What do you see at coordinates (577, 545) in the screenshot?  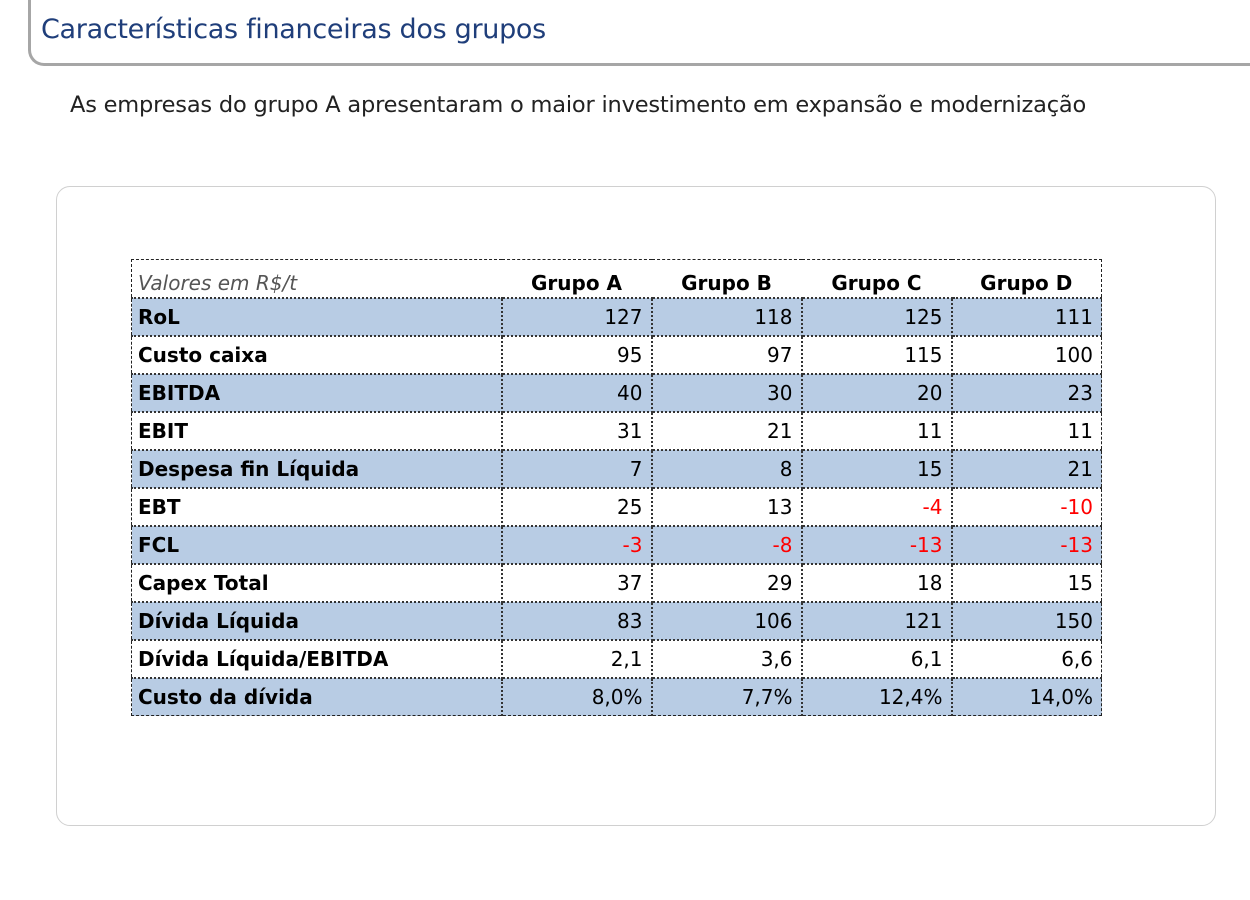 I see `cell-value: -3` at bounding box center [577, 545].